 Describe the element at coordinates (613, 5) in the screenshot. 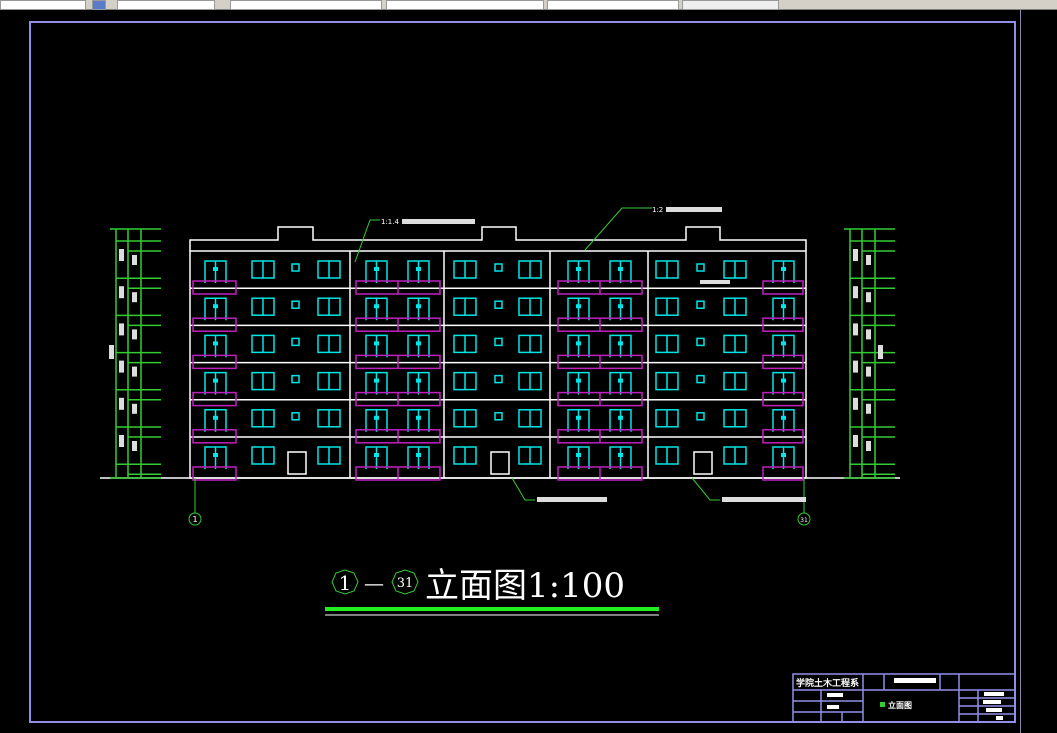

I see `lineweight-dropdown` at that location.